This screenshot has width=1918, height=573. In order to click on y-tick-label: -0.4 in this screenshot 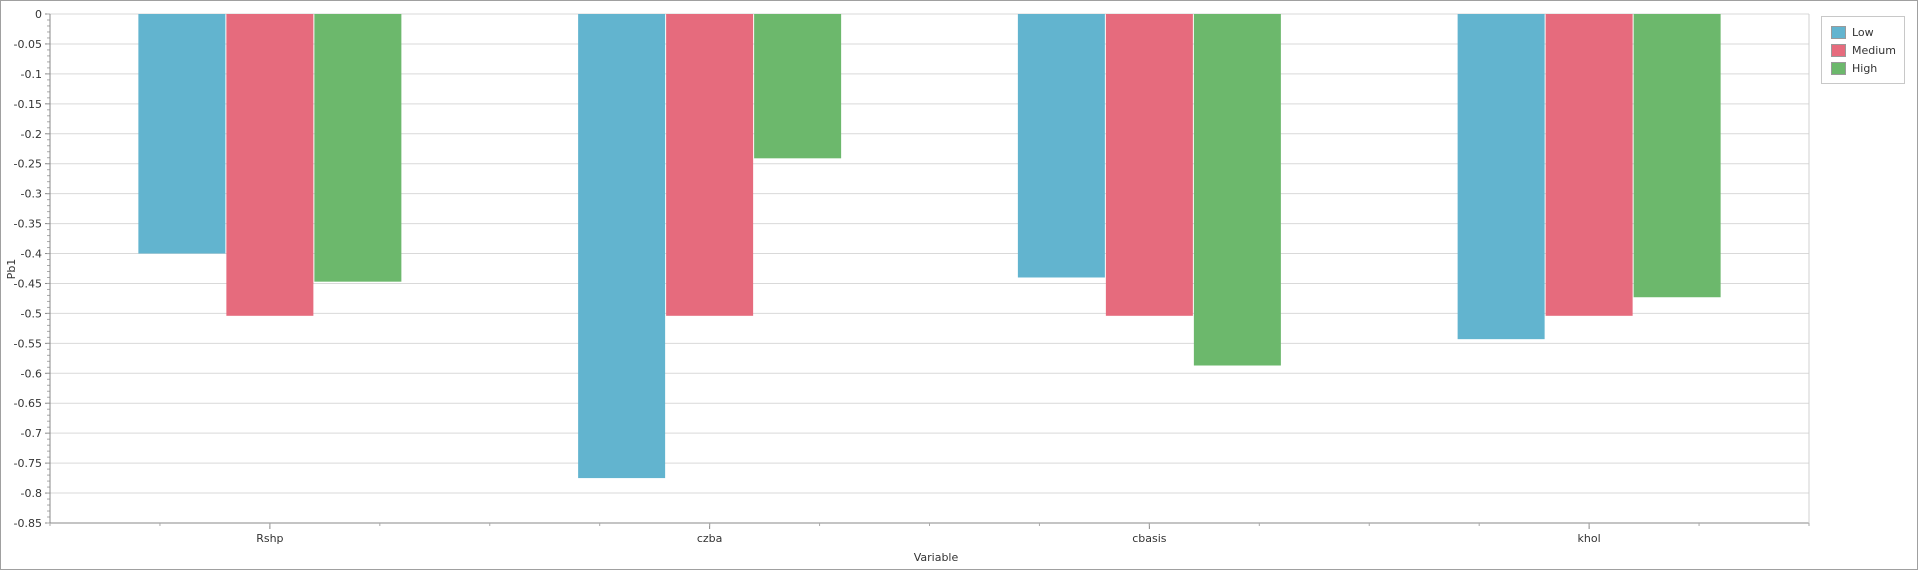, I will do `click(31, 254)`.